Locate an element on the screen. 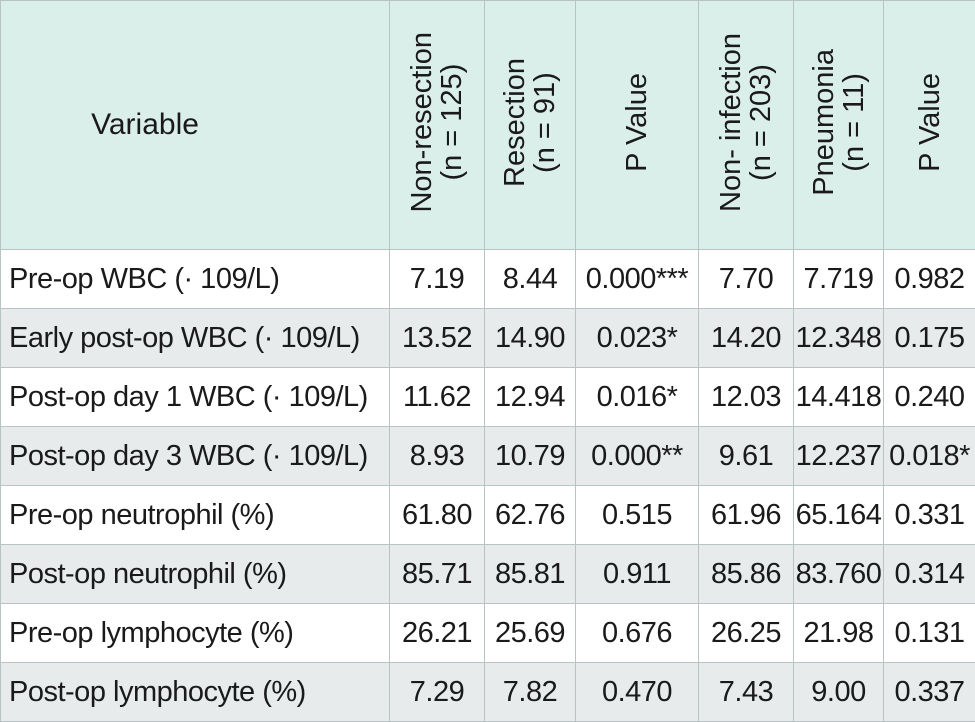 The height and width of the screenshot is (722, 975). header-pneumonia: Pneumonia (n = 11) is located at coordinates (839, 125).